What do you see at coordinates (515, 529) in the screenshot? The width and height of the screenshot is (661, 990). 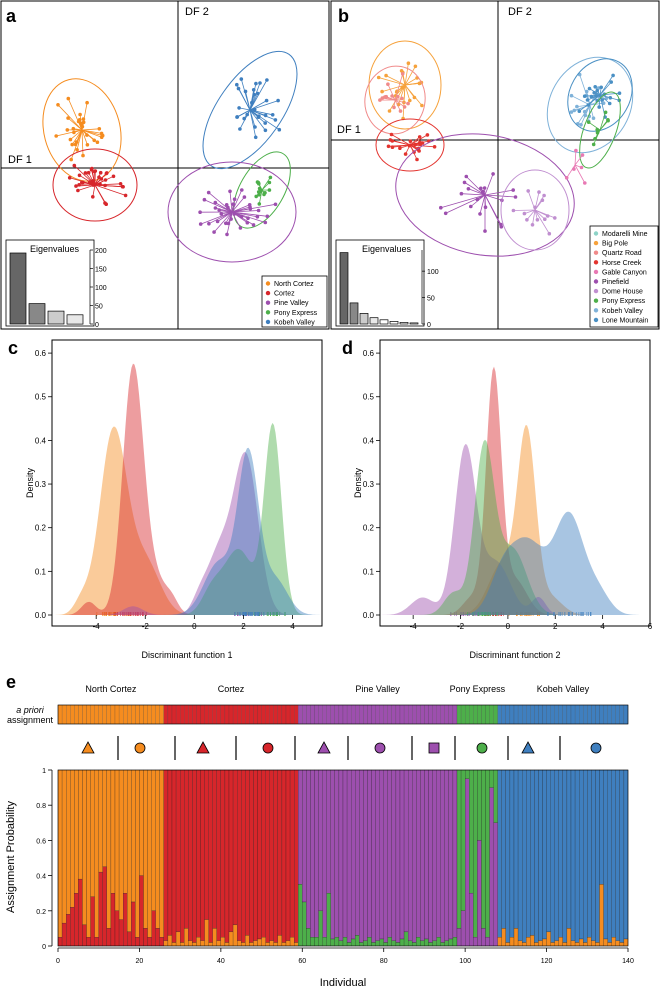 I see `density-pine-valley` at bounding box center [515, 529].